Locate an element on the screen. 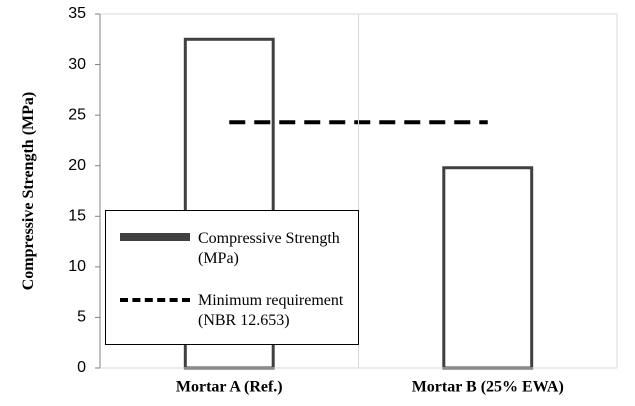 The width and height of the screenshot is (635, 406). legend-label: Compressive Strength (MPa) is located at coordinates (269, 248).